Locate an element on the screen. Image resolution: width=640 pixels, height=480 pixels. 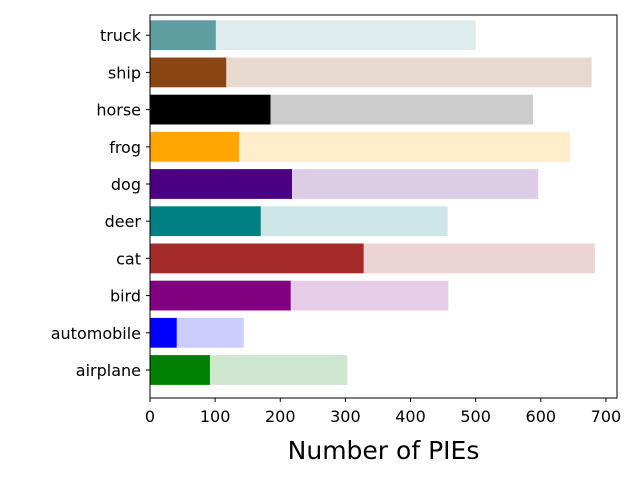
bar-highlight-deer is located at coordinates (205, 221).